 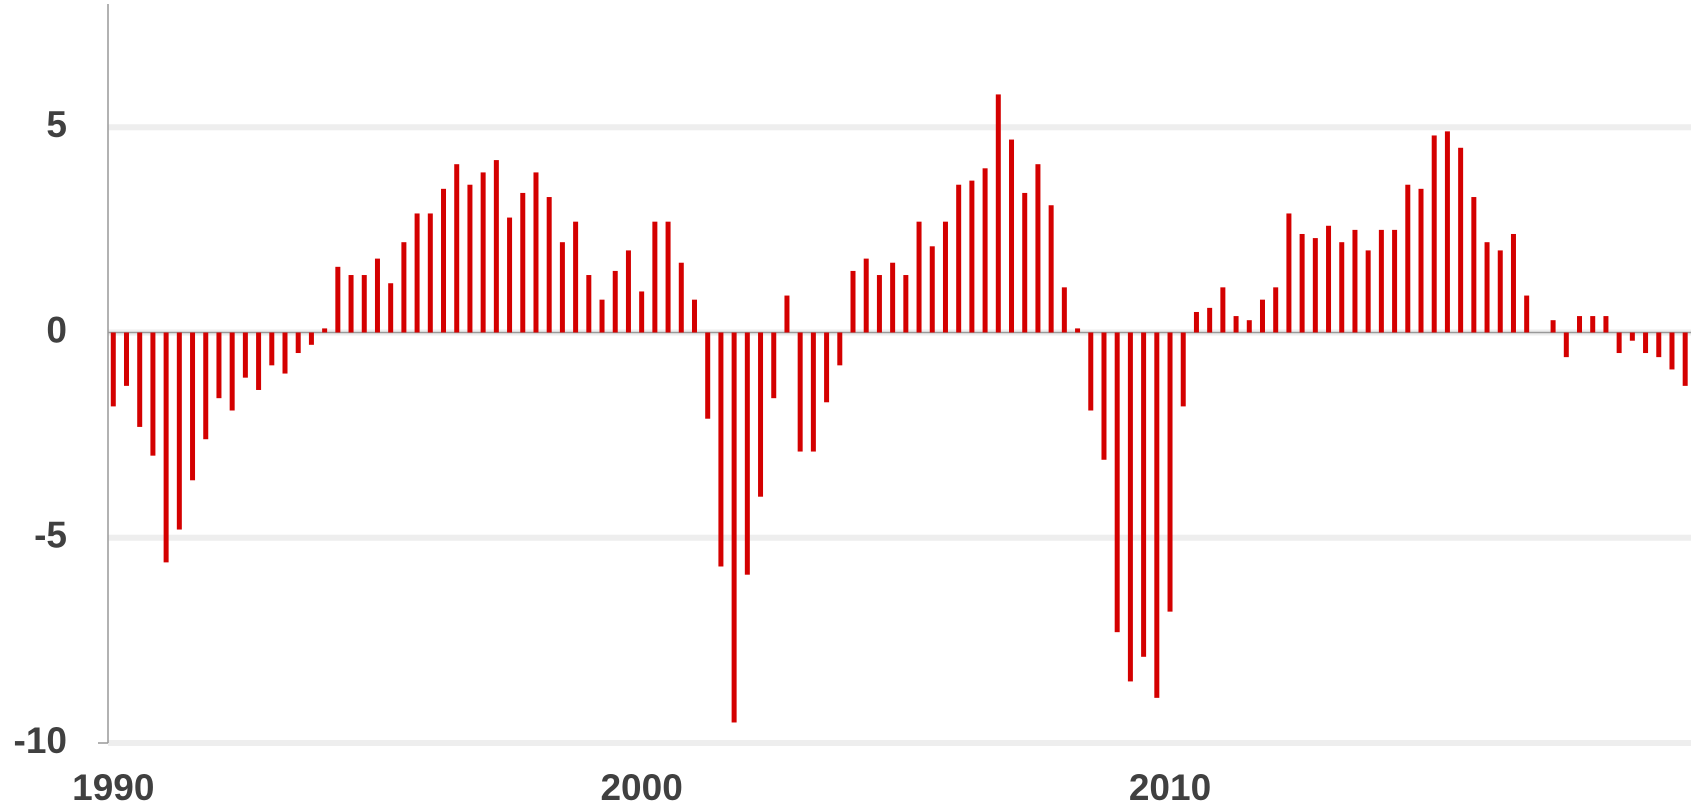 What do you see at coordinates (1170, 787) in the screenshot?
I see `x-tick-label: 2010` at bounding box center [1170, 787].